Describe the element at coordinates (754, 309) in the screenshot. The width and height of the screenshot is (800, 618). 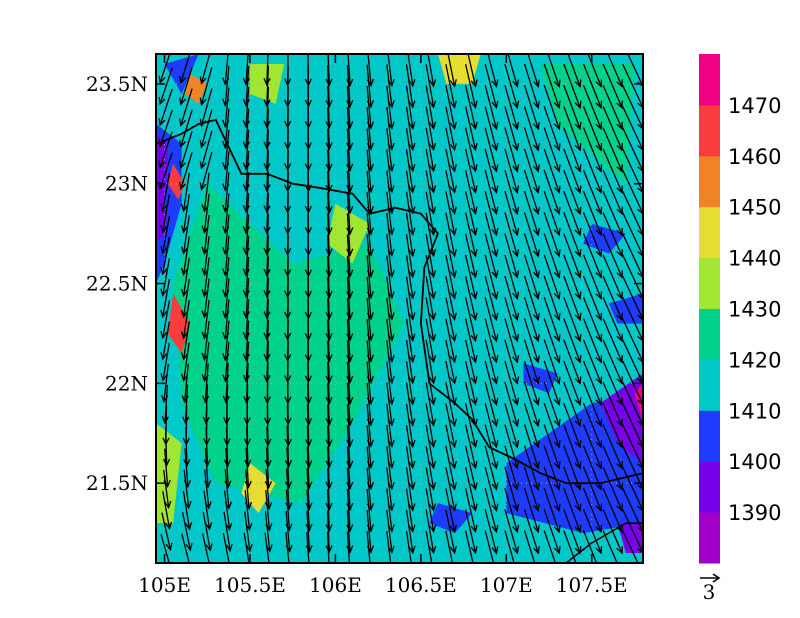
I see `colorbar-labels: 1390 1400 1410 1420 1430 1440 1450 1460 1470` at that location.